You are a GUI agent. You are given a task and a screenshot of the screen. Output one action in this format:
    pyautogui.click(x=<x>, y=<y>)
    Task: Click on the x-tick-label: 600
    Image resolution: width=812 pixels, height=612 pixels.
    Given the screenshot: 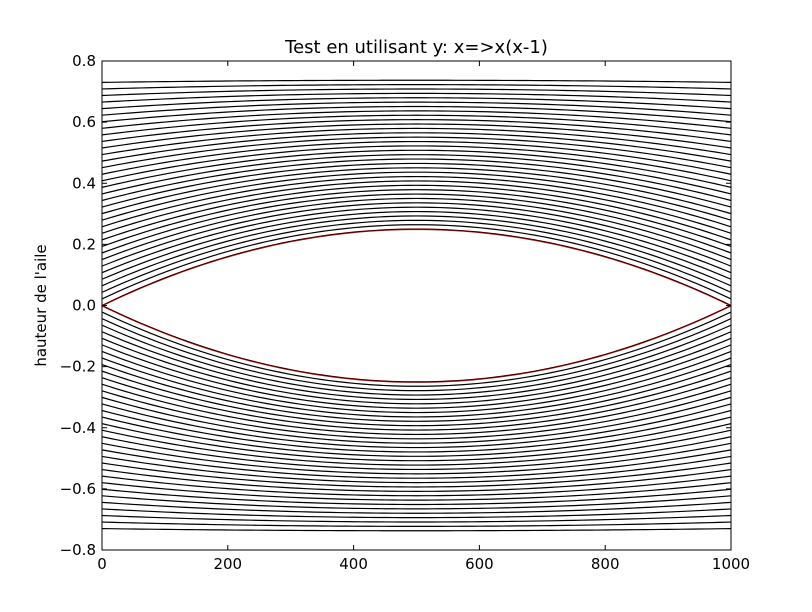 What is the action you would take?
    pyautogui.click(x=479, y=564)
    